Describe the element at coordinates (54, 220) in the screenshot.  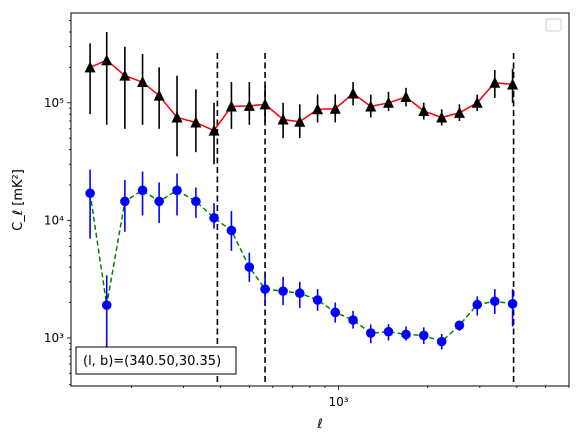
I see `y-tick-label: 10⁴` at that location.